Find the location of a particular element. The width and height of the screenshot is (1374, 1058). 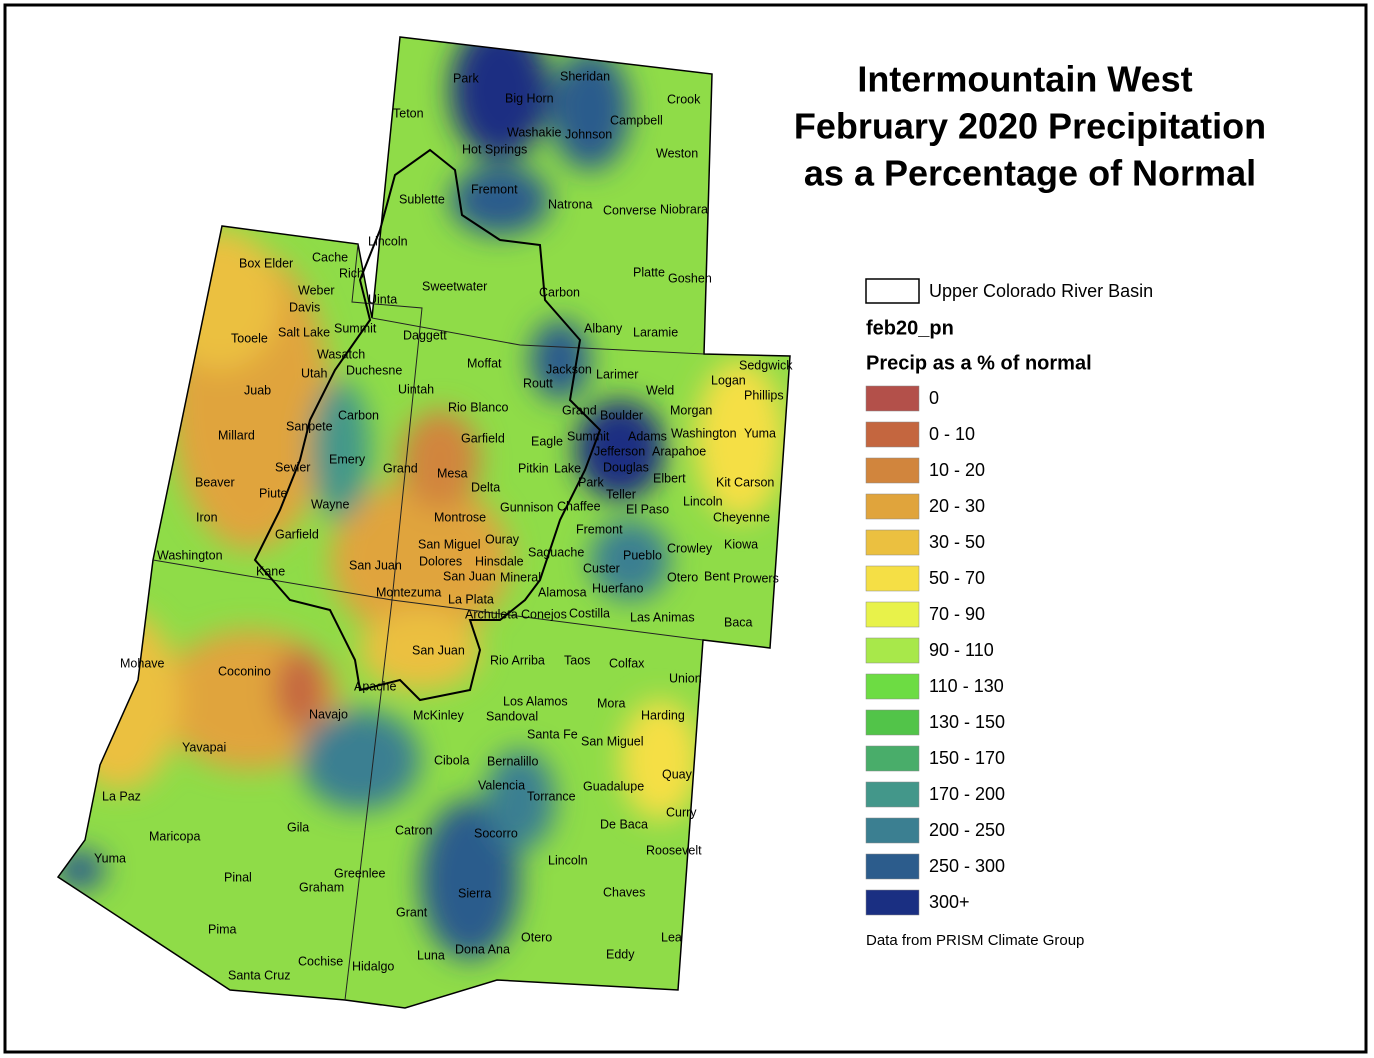

county-label: Big Horn is located at coordinates (529, 98).